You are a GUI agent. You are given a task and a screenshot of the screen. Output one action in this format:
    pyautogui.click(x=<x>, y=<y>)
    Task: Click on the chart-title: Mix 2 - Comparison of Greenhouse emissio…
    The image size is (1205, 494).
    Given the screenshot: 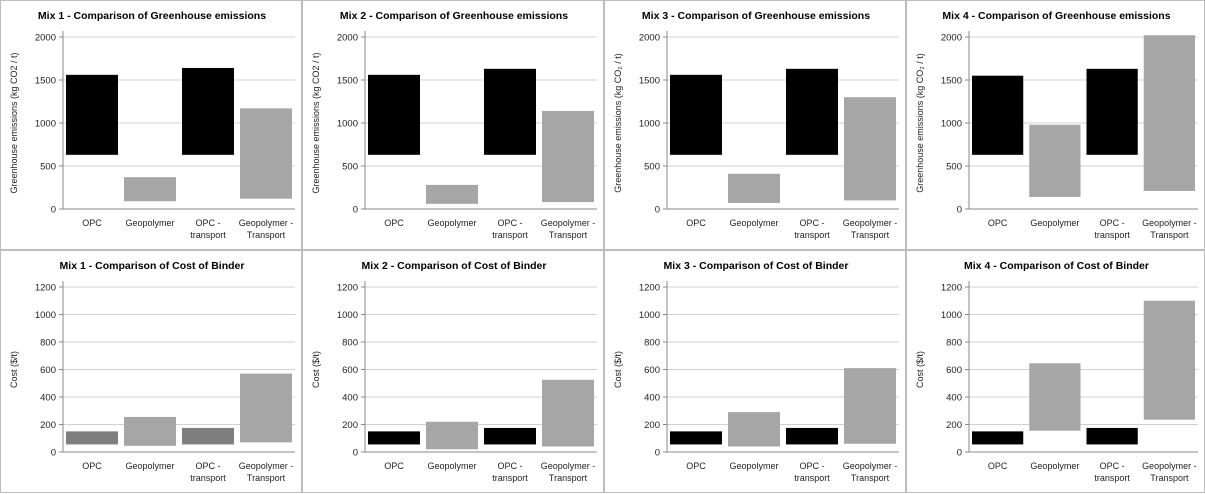 What is the action you would take?
    pyautogui.click(x=454, y=16)
    